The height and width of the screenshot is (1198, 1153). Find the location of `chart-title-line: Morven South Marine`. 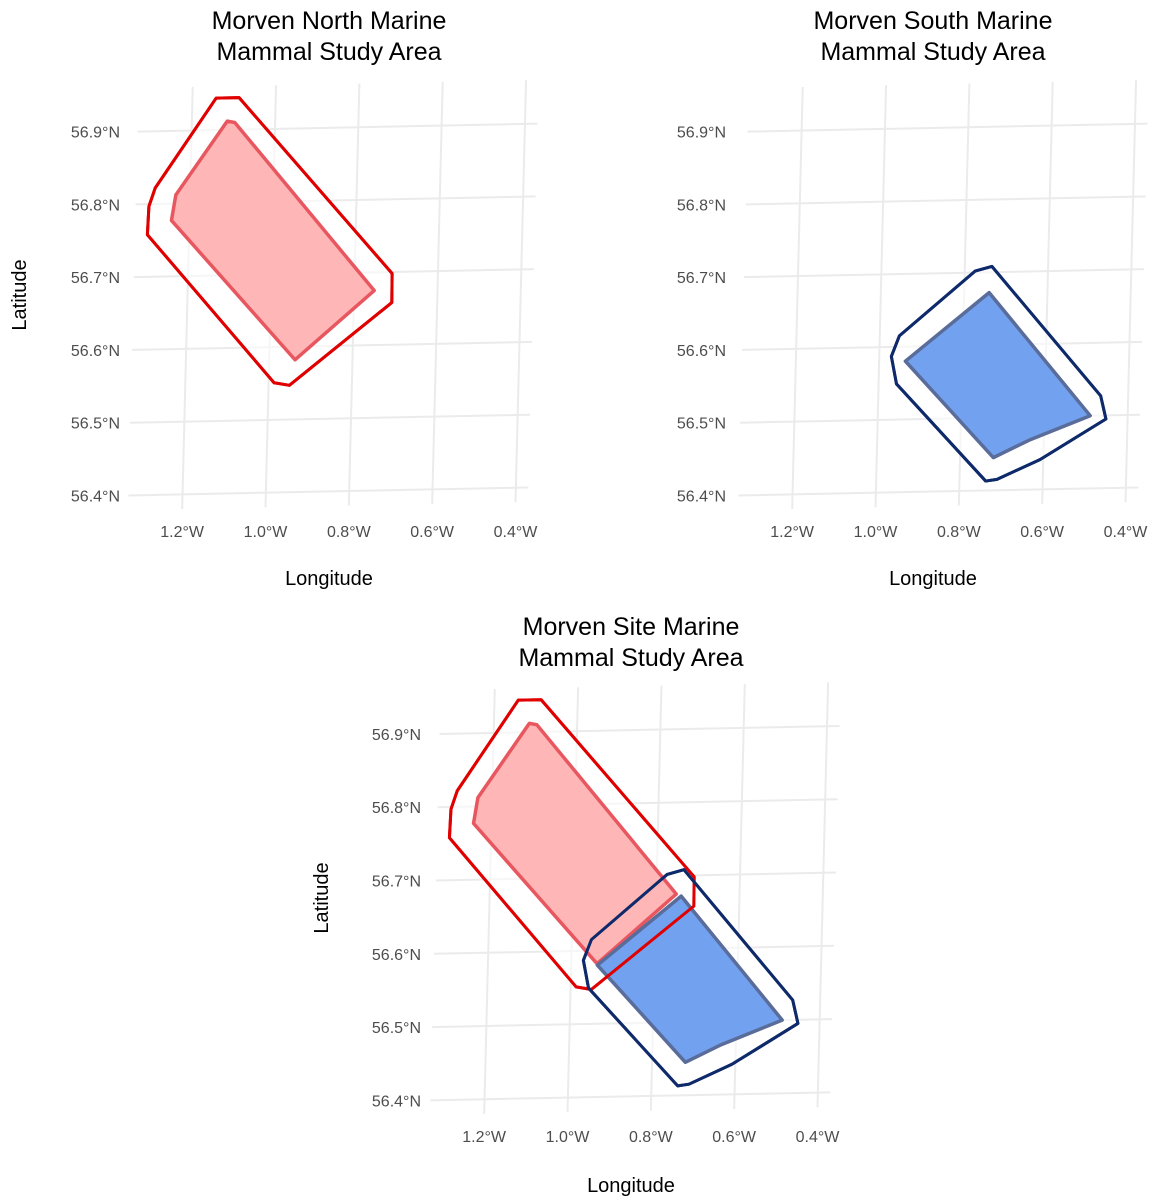

chart-title-line: Morven South Marine is located at coordinates (932, 21).